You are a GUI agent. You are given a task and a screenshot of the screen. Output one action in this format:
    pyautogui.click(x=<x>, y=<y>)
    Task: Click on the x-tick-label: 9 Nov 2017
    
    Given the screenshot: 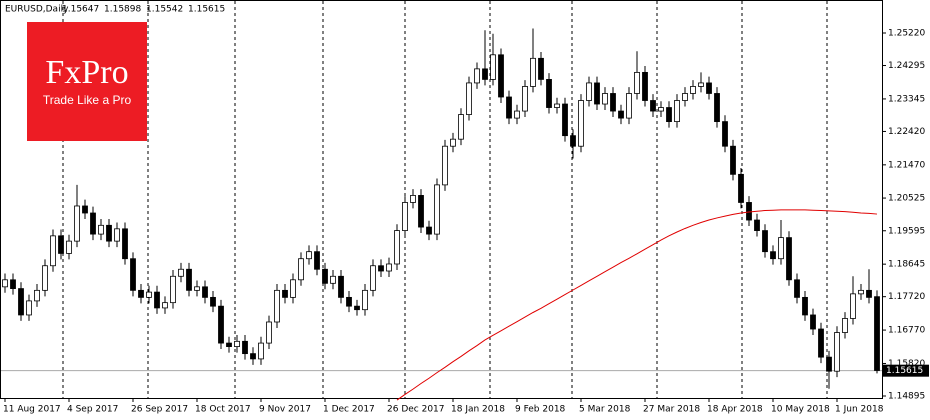 What is the action you would take?
    pyautogui.click(x=285, y=410)
    